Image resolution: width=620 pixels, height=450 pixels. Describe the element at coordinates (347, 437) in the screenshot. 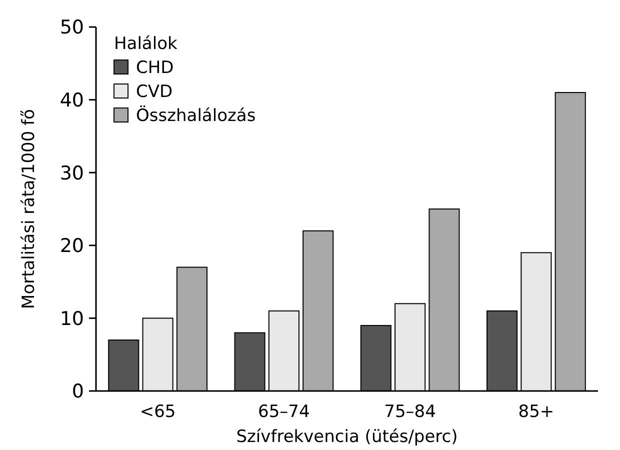

I see `x-axis-title: Szívfrekvencia (ütés/perc)` at that location.